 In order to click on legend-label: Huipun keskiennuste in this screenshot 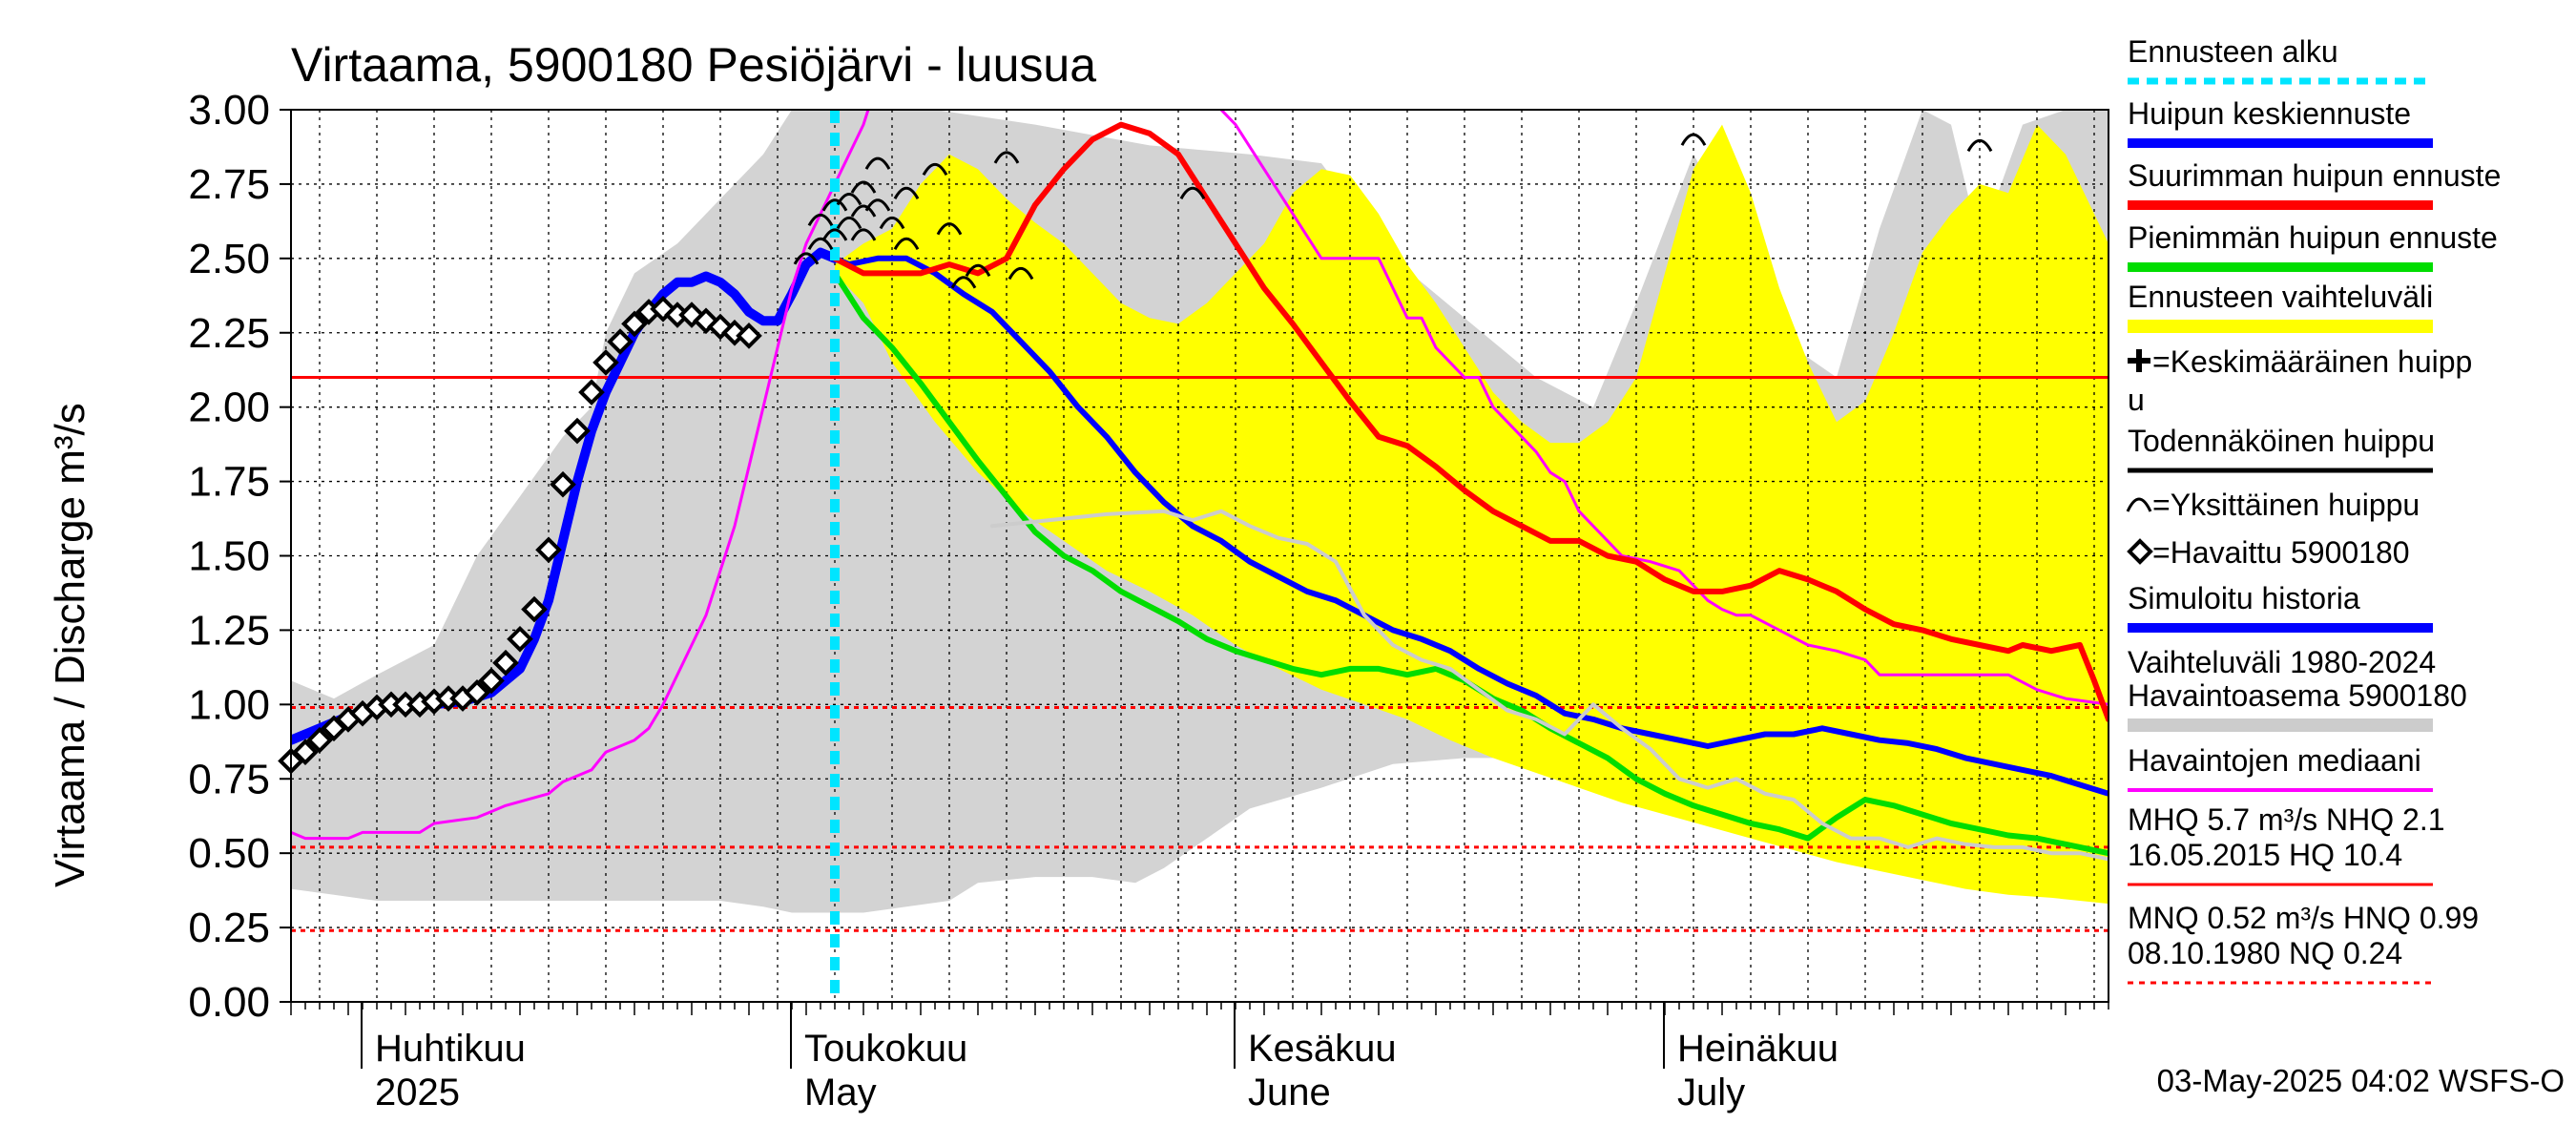, I will do `click(2269, 113)`.